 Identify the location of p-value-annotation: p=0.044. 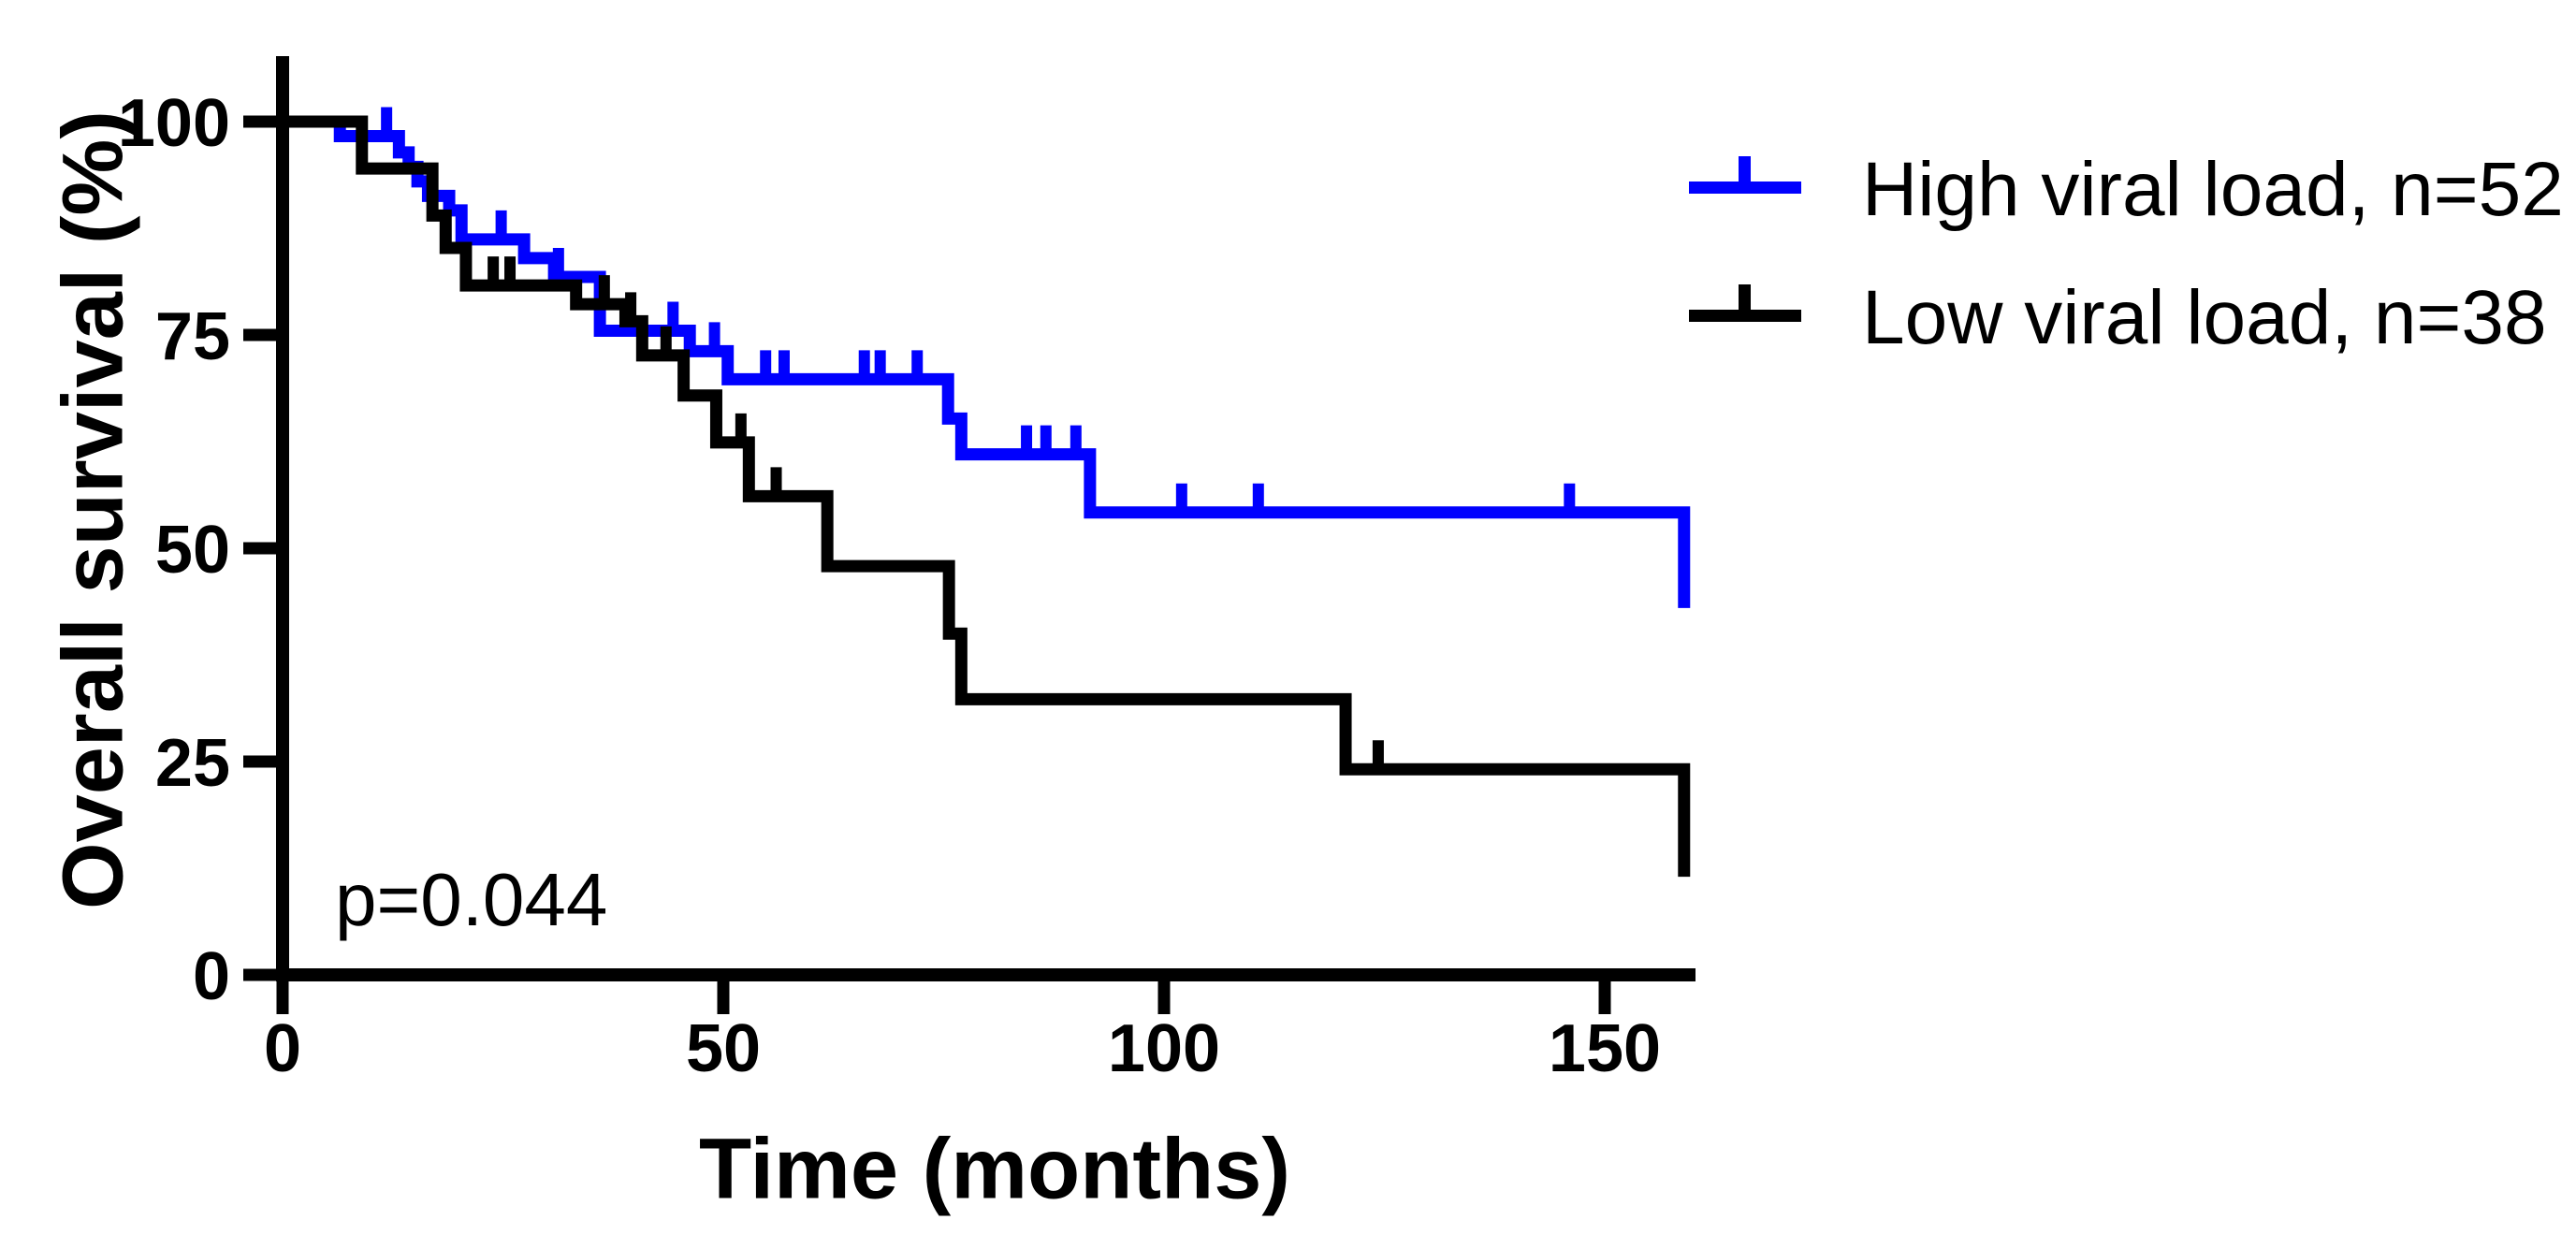
(471, 899).